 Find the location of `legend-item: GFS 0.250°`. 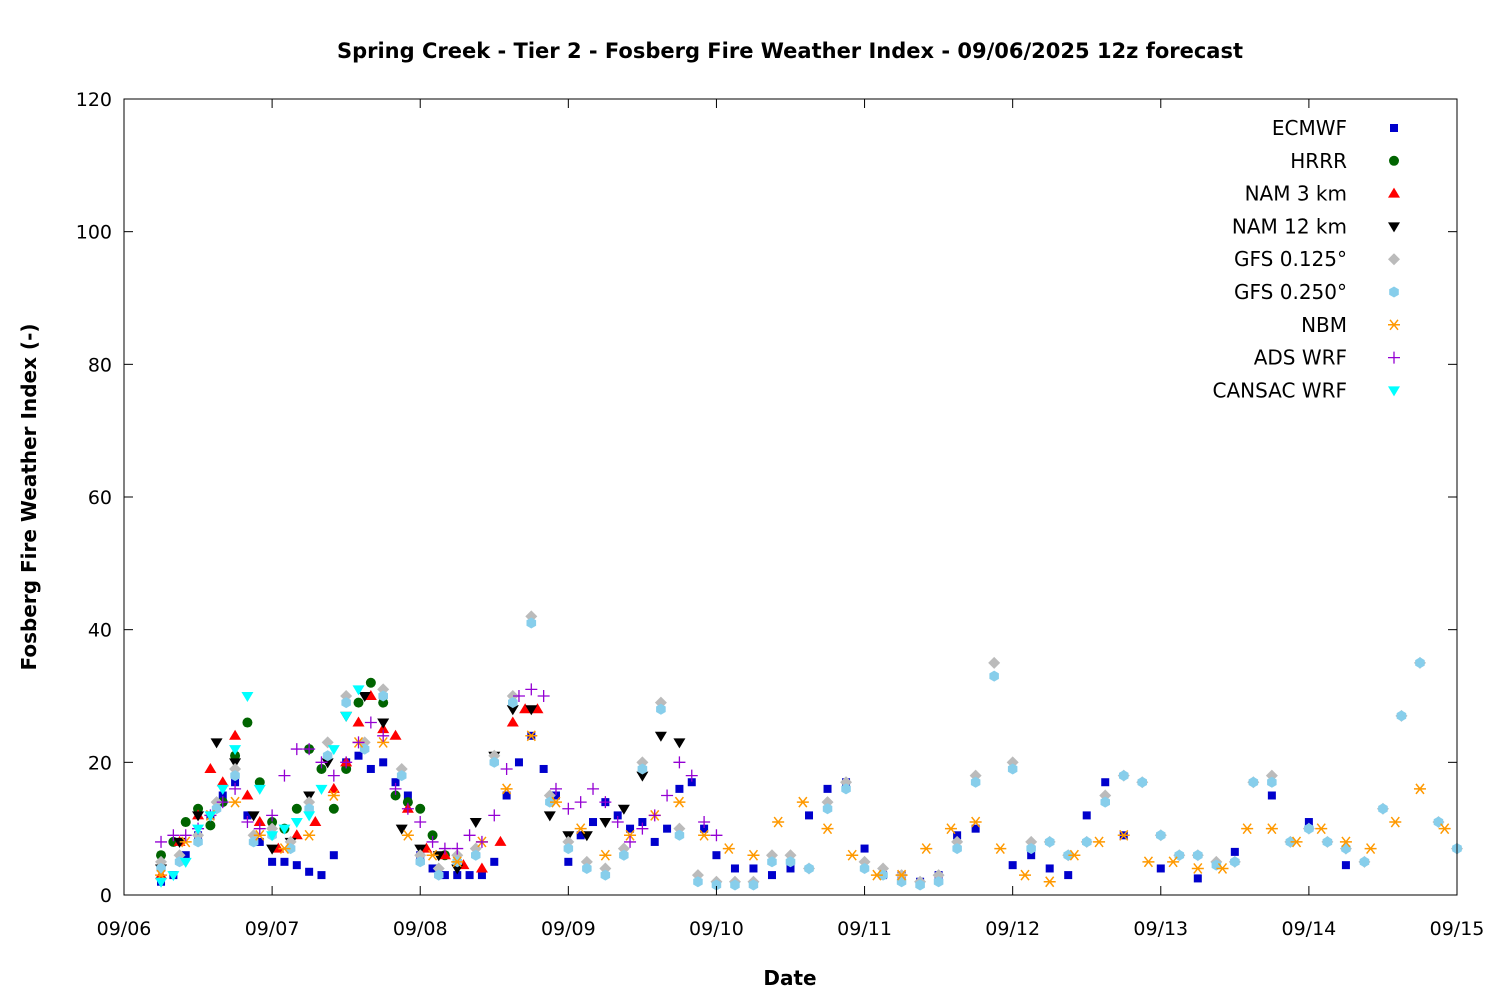

legend-item: GFS 0.250° is located at coordinates (1316, 292).